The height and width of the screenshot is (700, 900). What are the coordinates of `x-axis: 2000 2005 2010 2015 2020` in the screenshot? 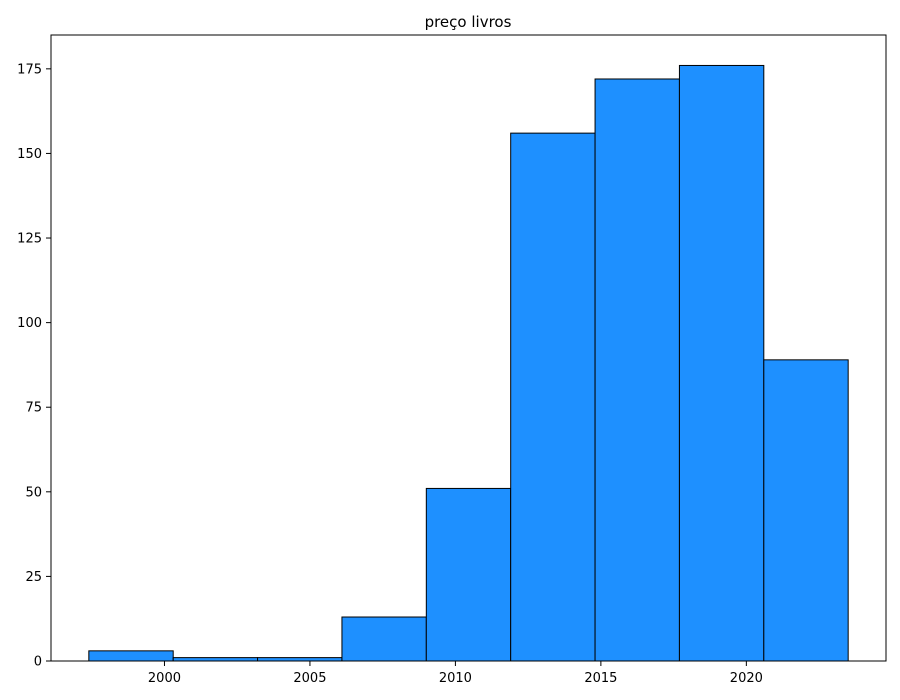 It's located at (455, 673).